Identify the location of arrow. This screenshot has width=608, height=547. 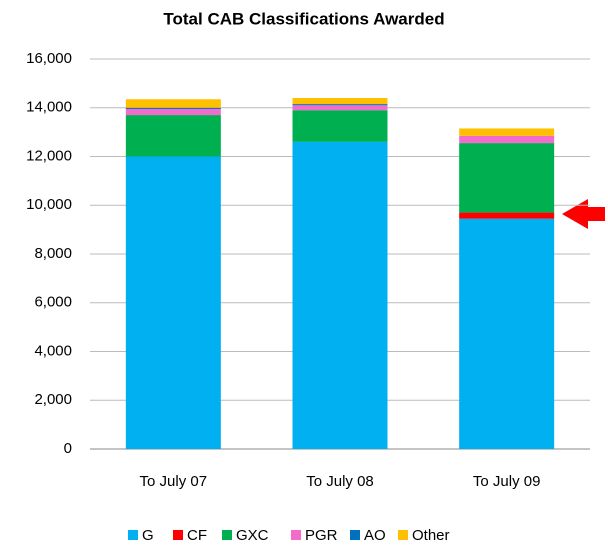
(583, 214).